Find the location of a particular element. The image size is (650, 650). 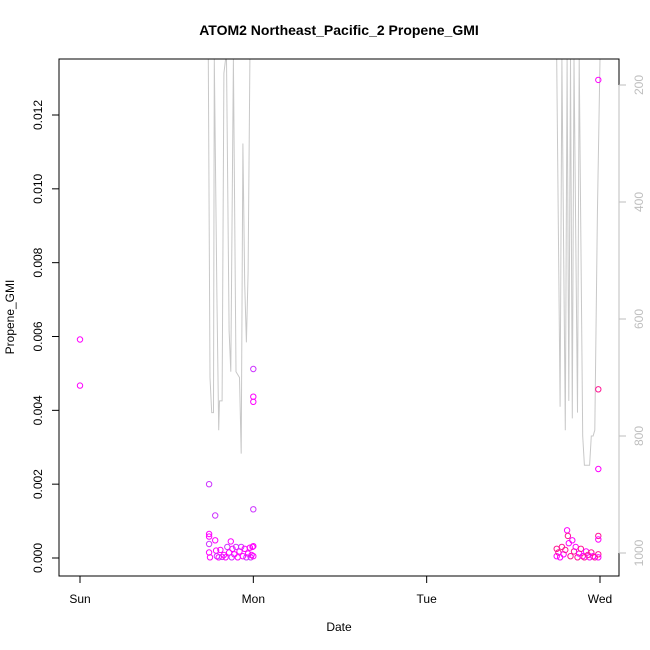

y-tick-label: 0.012 is located at coordinates (38, 115).